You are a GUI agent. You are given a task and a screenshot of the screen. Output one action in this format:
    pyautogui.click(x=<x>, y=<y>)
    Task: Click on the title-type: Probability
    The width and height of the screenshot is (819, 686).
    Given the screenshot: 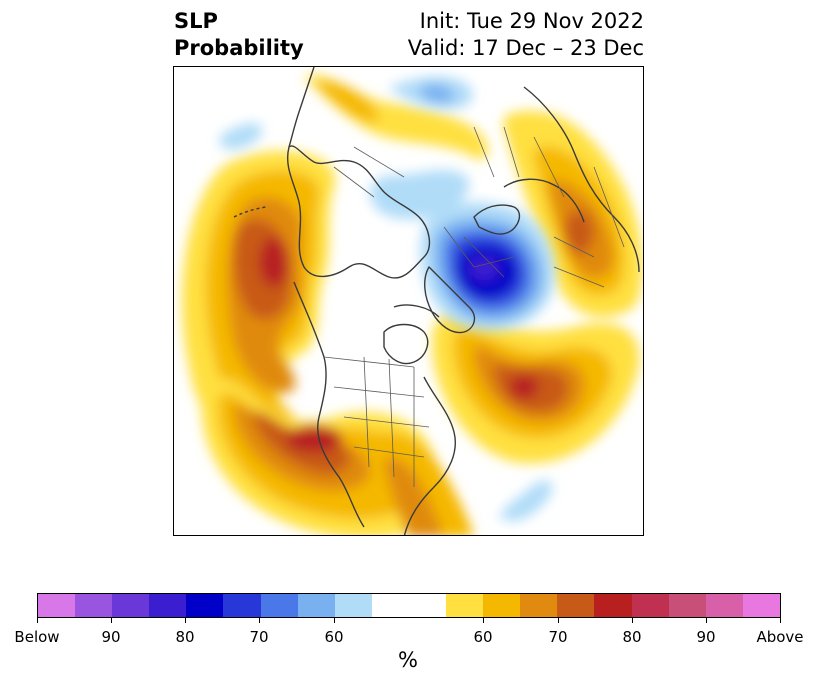 What is the action you would take?
    pyautogui.click(x=239, y=48)
    